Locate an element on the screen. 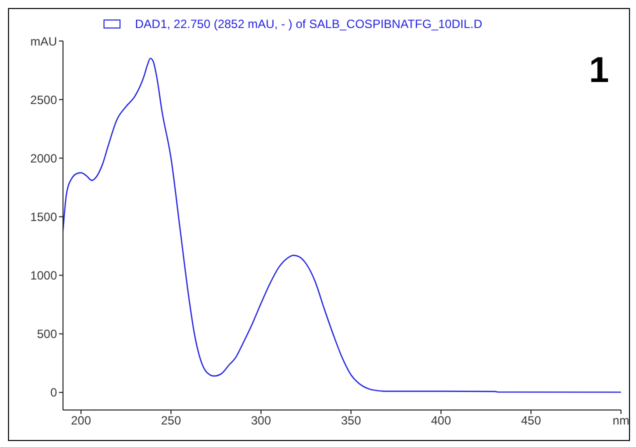 This screenshot has width=636, height=447. y-tick-label: 1000 is located at coordinates (44, 275).